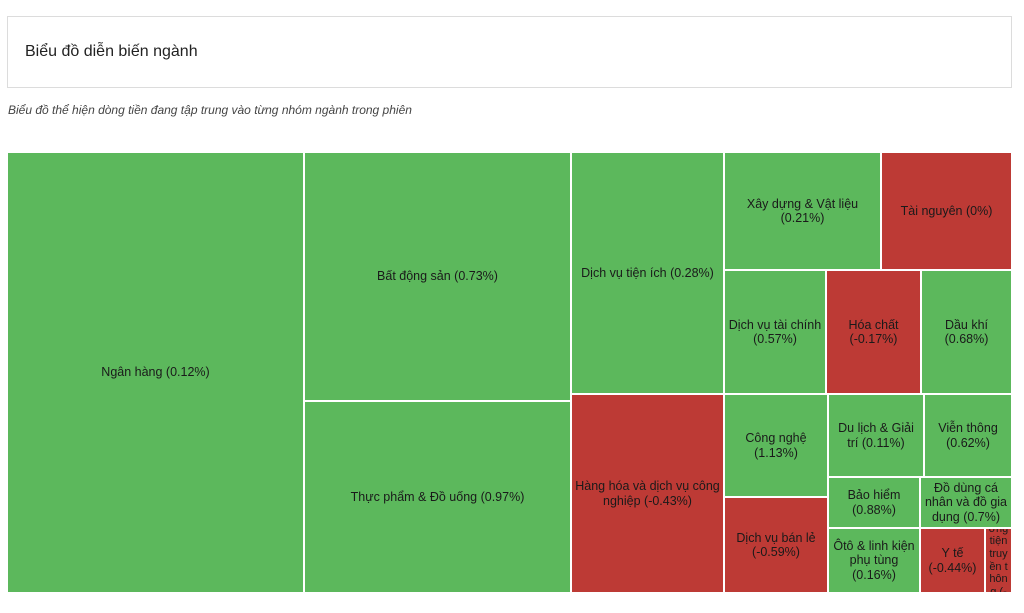  I want to click on treemap-tile: Viễn thông (0.62%), so click(968, 435).